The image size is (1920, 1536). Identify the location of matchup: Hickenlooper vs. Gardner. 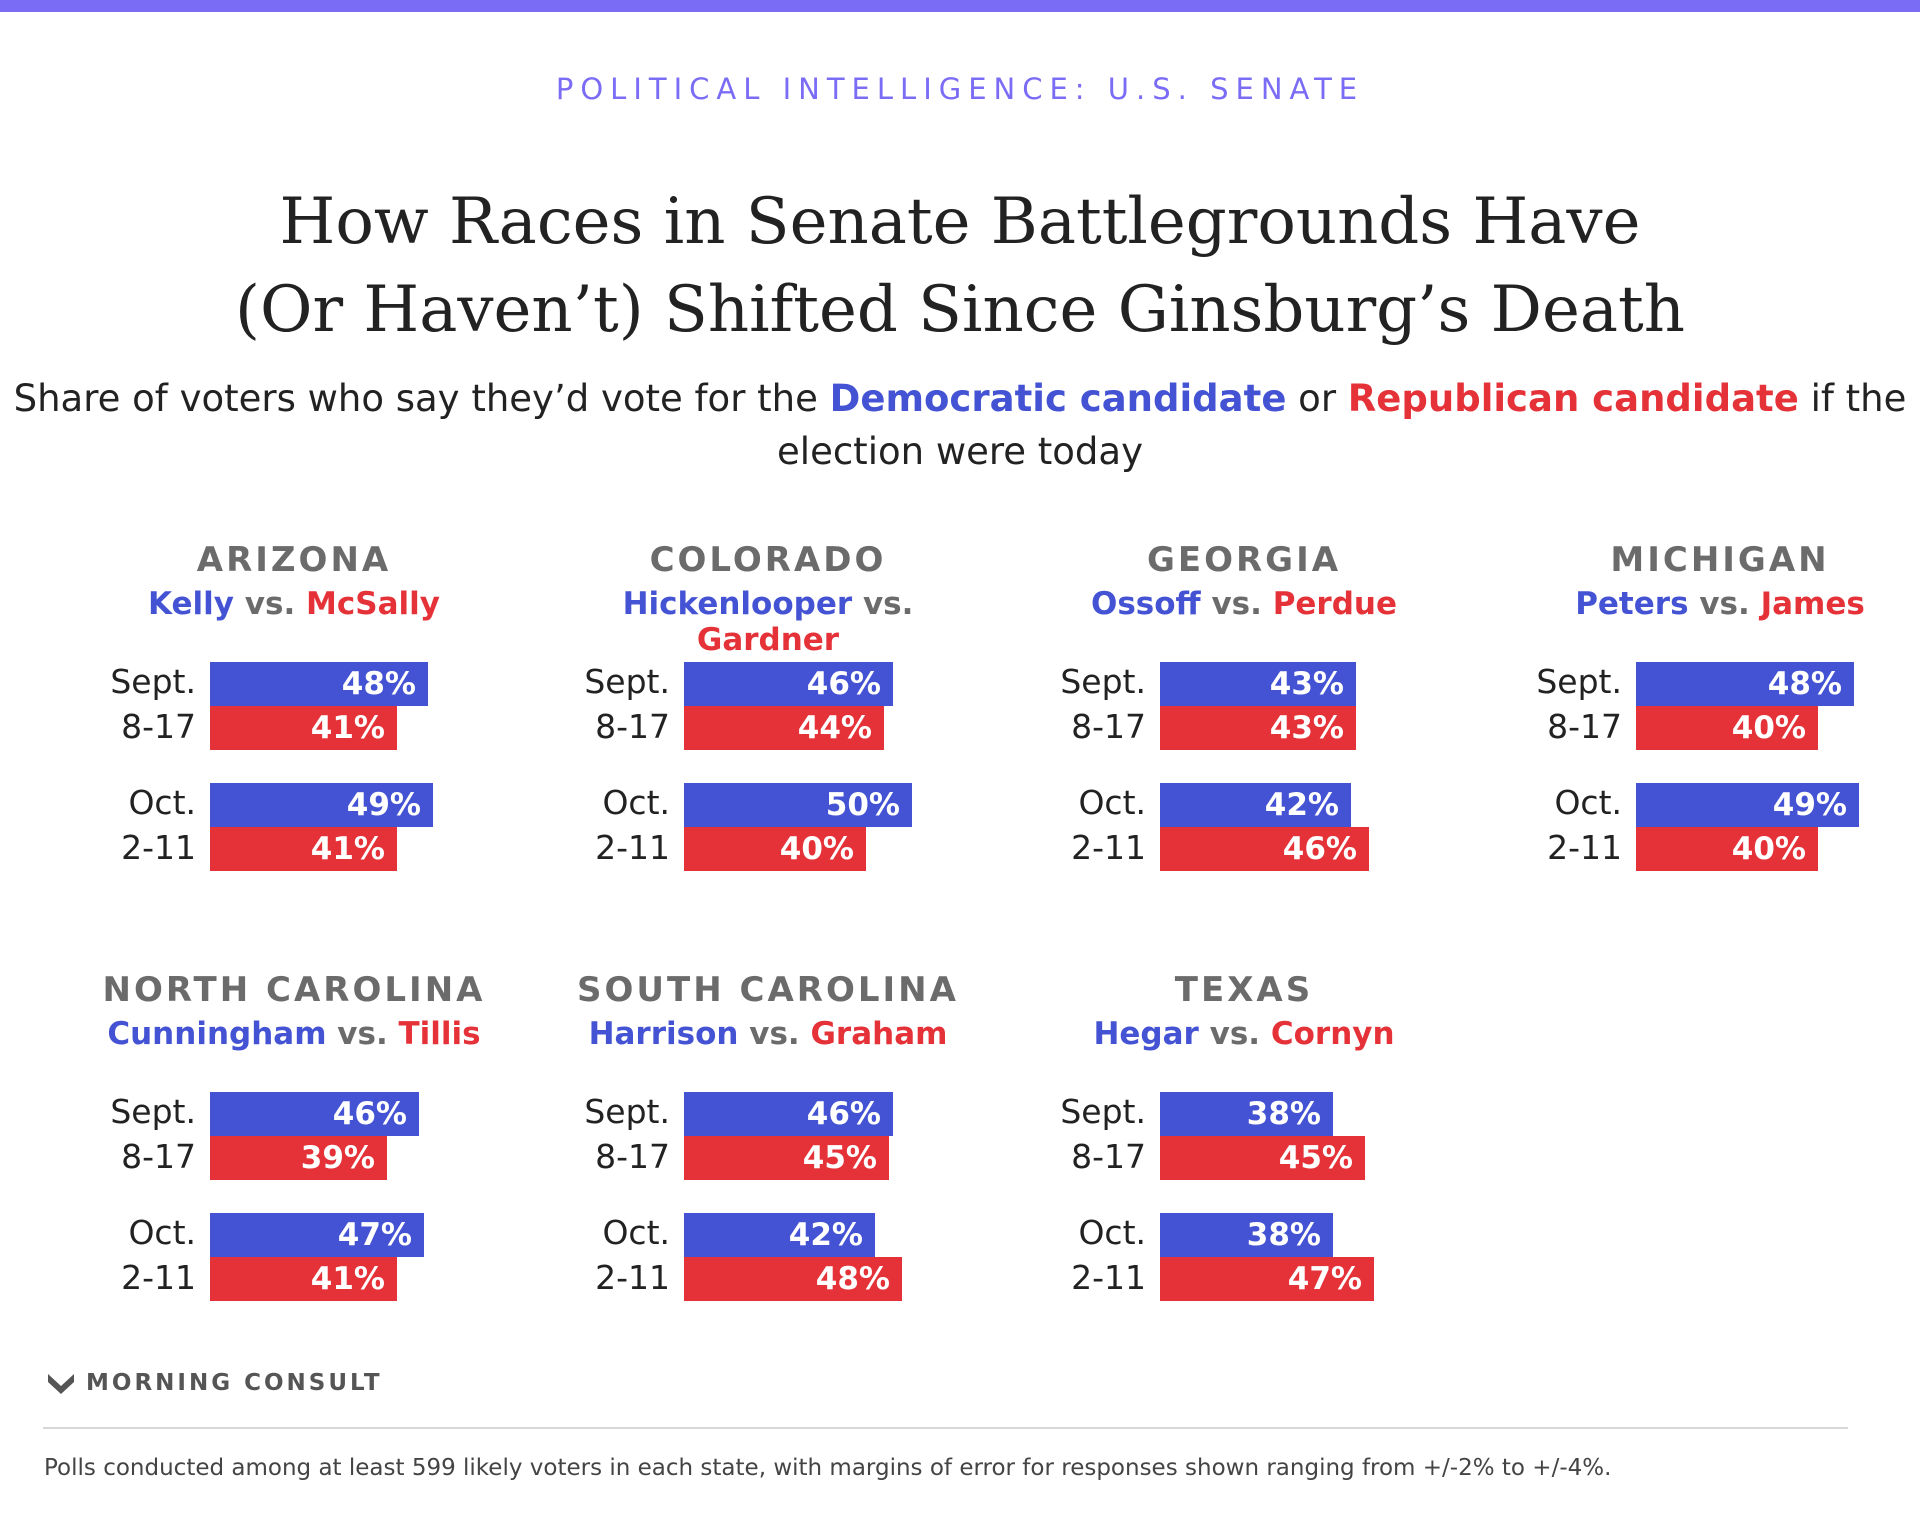
(768, 622).